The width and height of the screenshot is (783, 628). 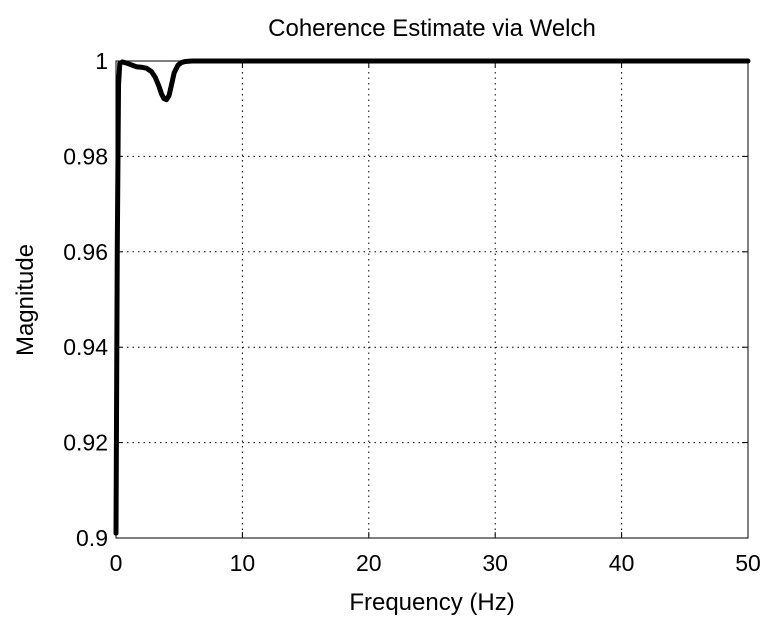 I want to click on y-tick-label: 0.9, so click(x=92, y=538).